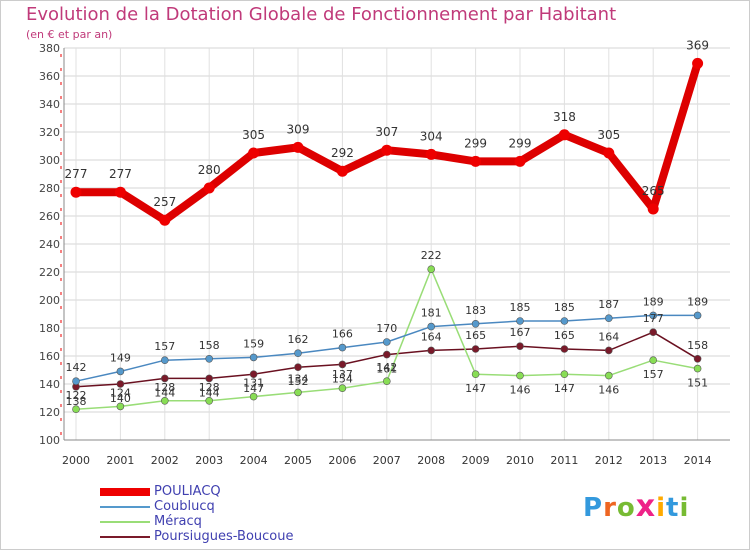  Describe the element at coordinates (49, 48) in the screenshot. I see `y-tick-label: 380` at that location.